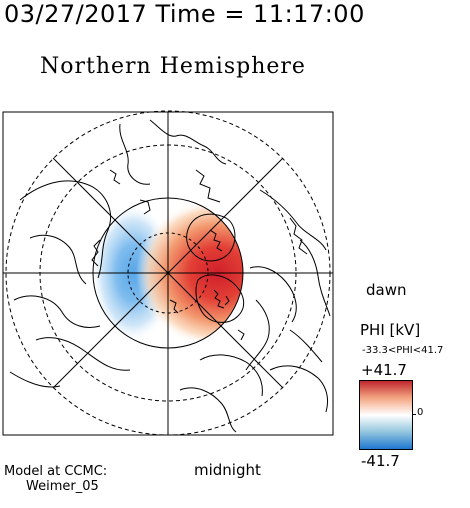  What do you see at coordinates (62, 486) in the screenshot?
I see `model-line-2: Weimer_05` at bounding box center [62, 486].